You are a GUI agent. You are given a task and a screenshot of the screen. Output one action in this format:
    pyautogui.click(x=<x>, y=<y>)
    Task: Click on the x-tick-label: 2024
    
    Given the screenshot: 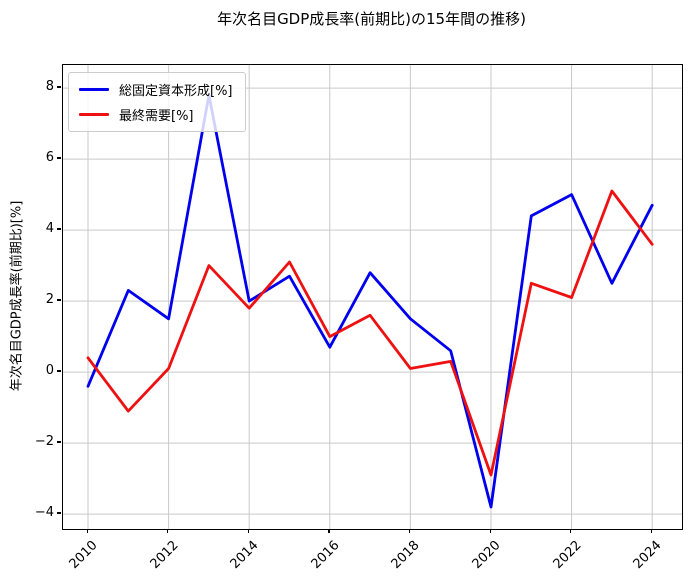 What is the action you would take?
    pyautogui.click(x=647, y=555)
    